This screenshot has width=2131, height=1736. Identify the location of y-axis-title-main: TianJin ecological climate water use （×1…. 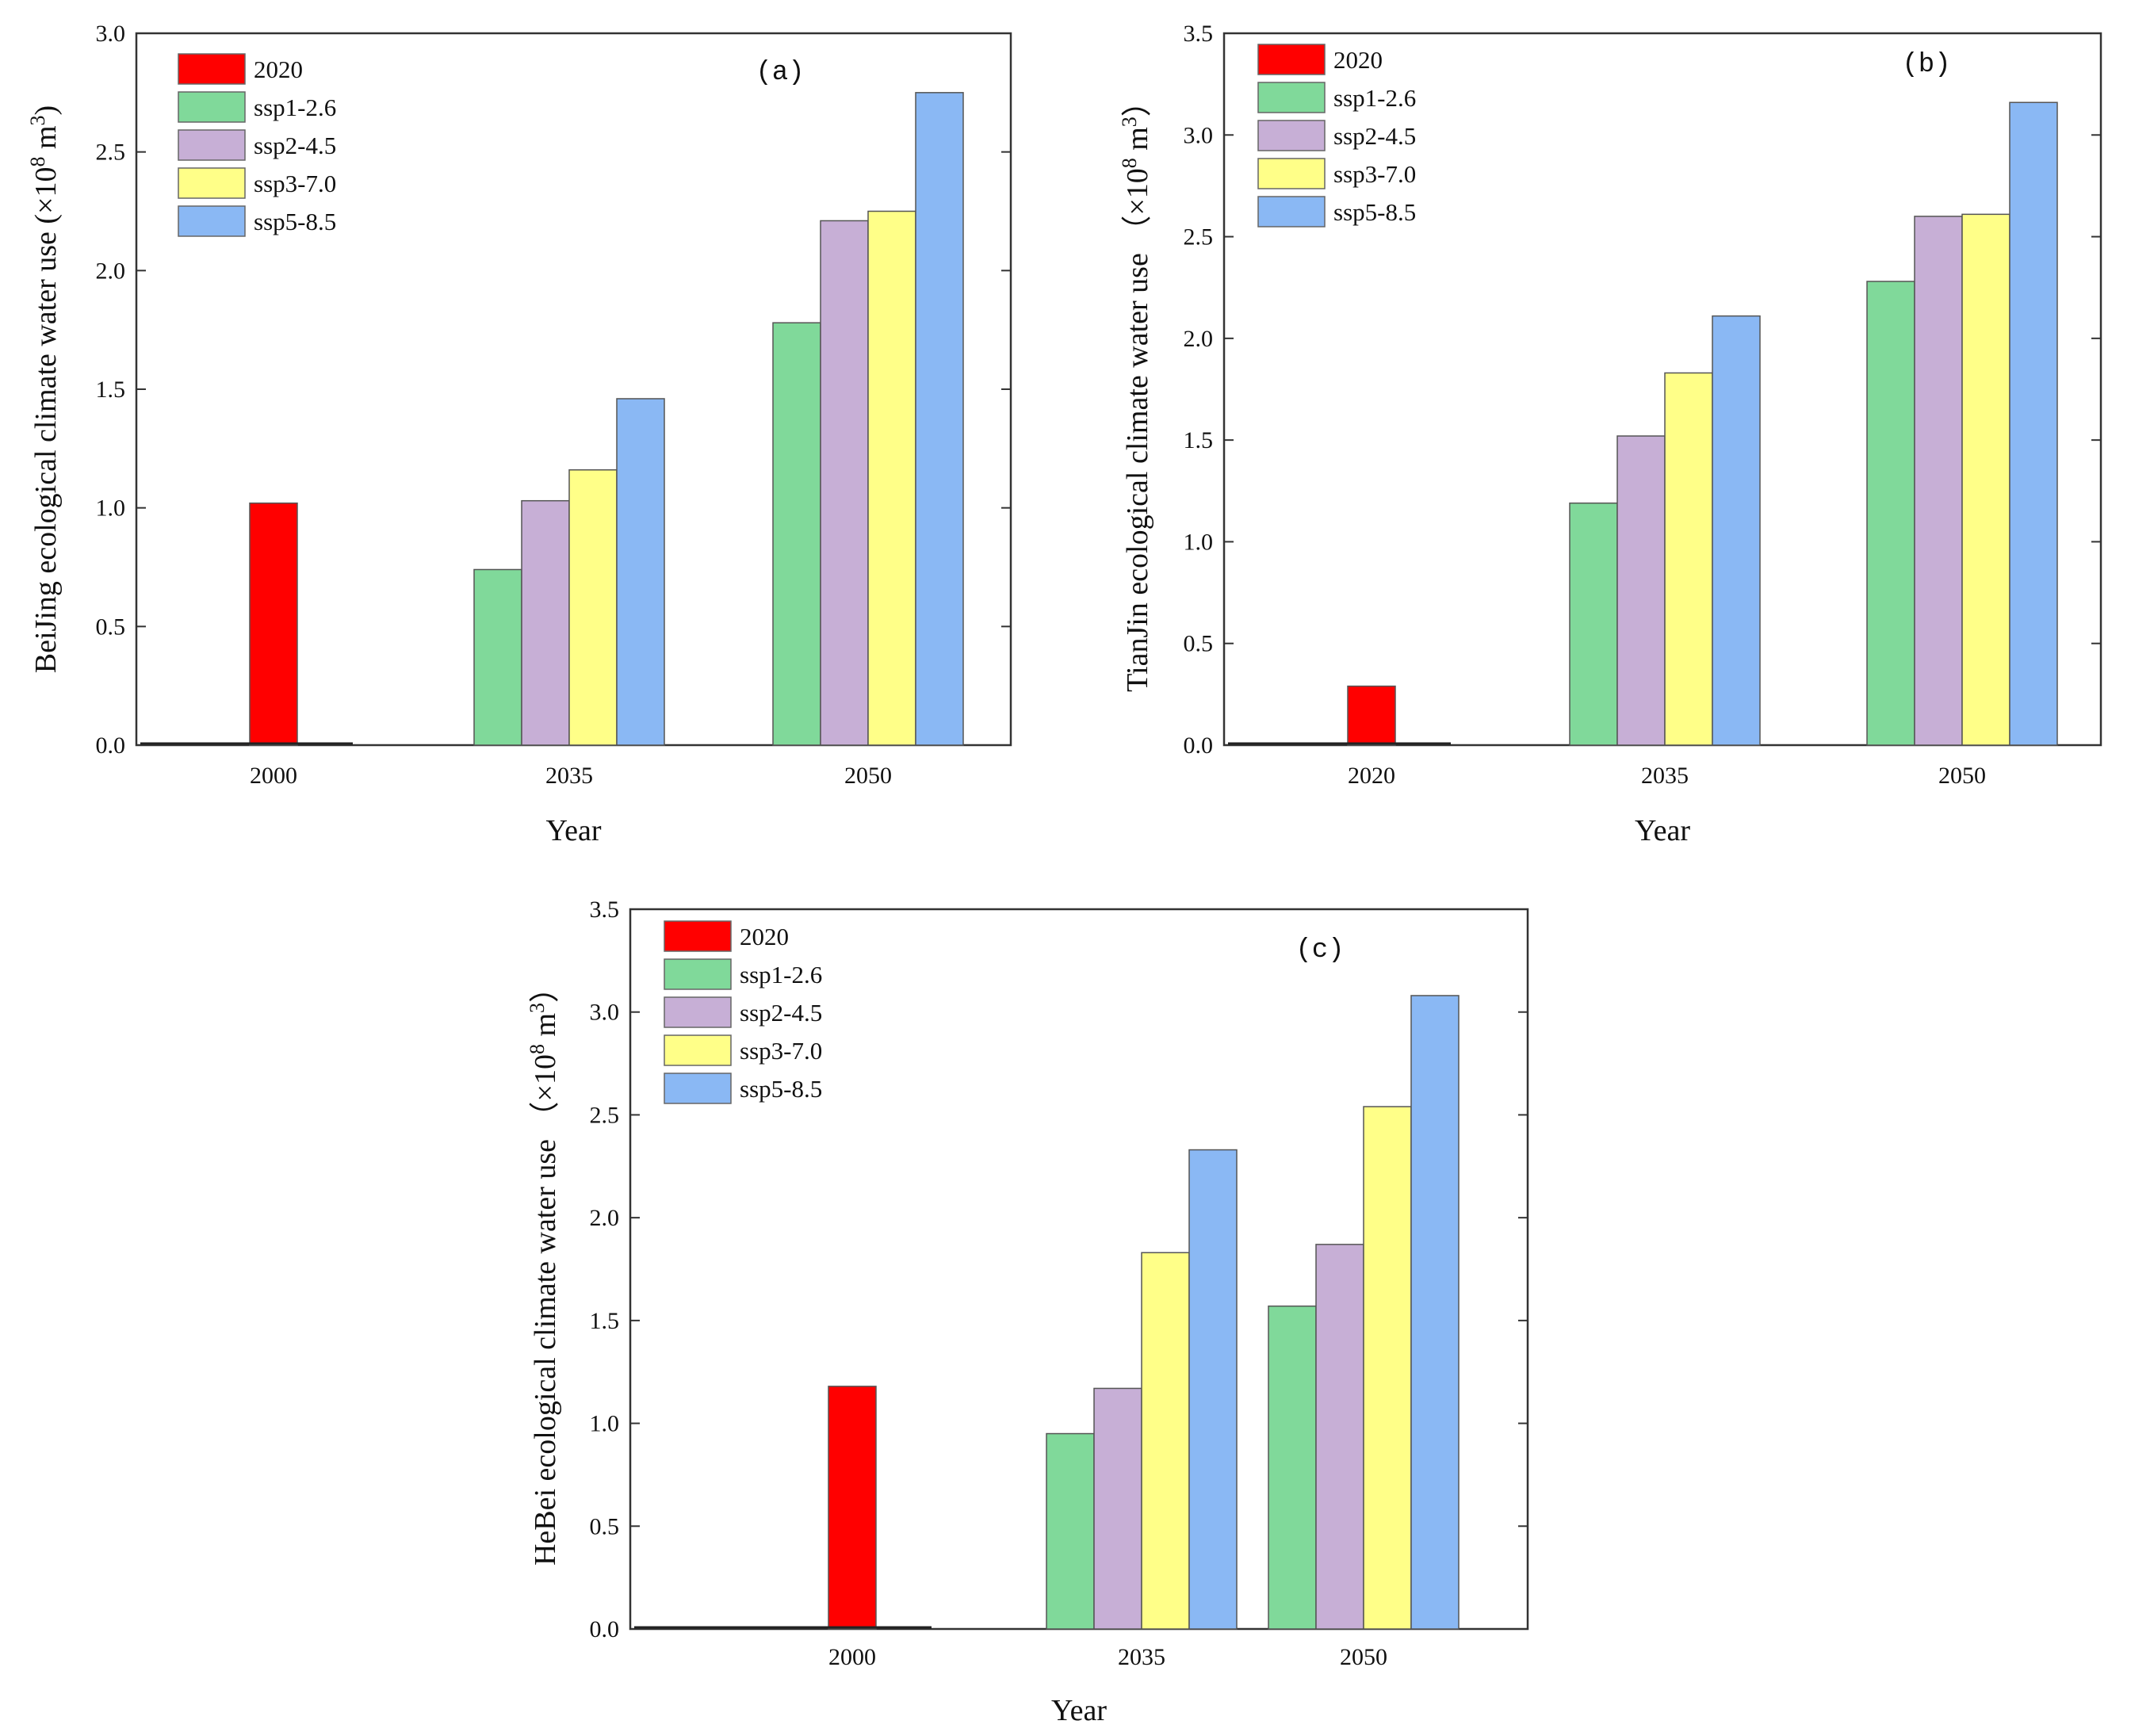
(1137, 430).